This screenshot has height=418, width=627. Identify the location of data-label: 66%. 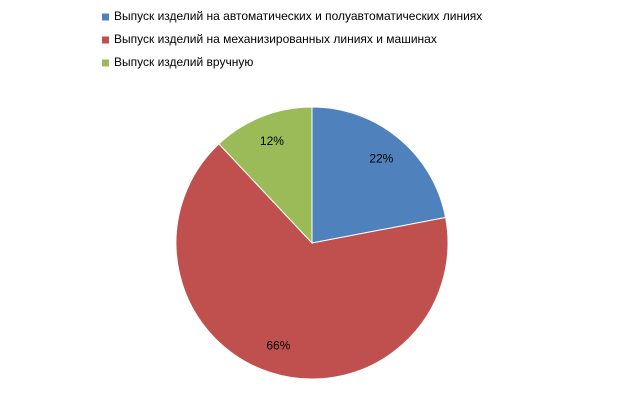
(278, 346).